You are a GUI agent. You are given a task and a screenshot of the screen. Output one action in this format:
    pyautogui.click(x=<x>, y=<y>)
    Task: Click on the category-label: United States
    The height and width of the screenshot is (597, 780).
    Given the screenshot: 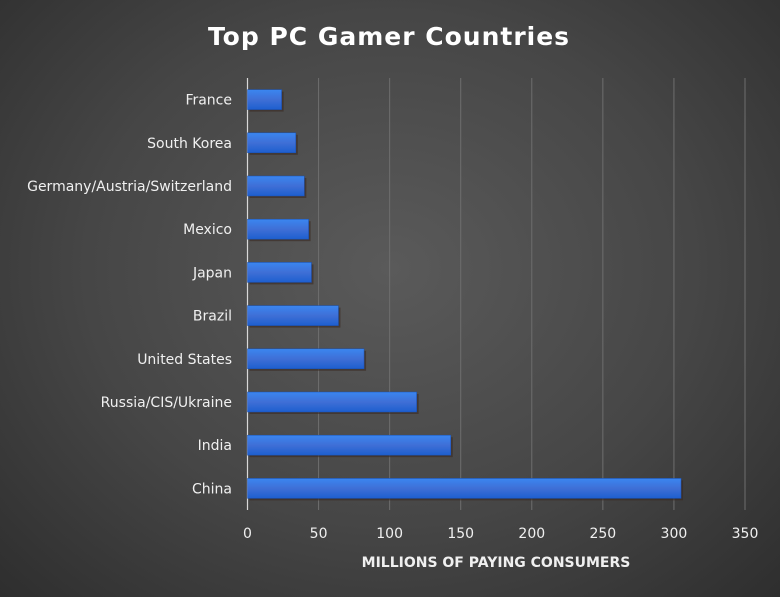 What is the action you would take?
    pyautogui.click(x=184, y=360)
    